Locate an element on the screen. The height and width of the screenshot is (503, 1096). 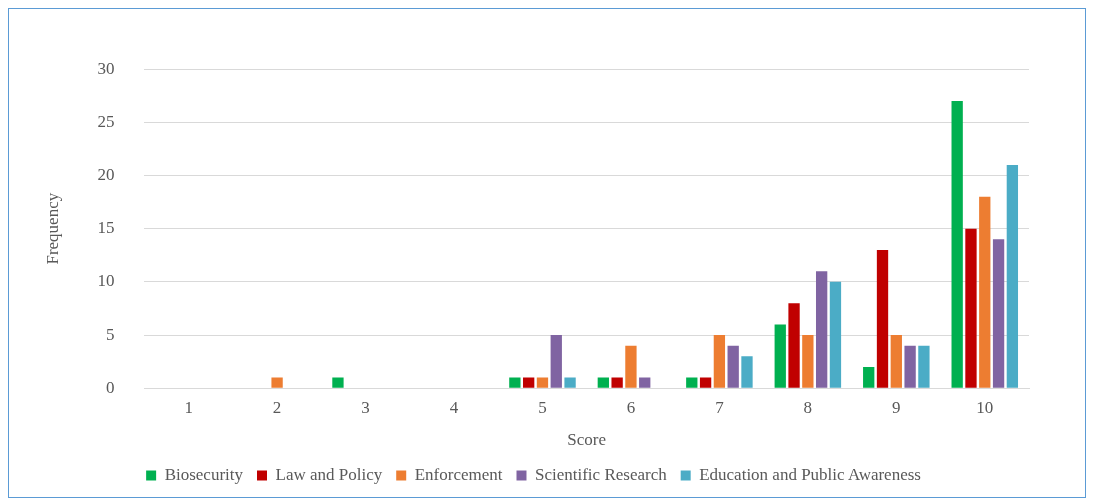
y-tick-label: 20 is located at coordinates (106, 174).